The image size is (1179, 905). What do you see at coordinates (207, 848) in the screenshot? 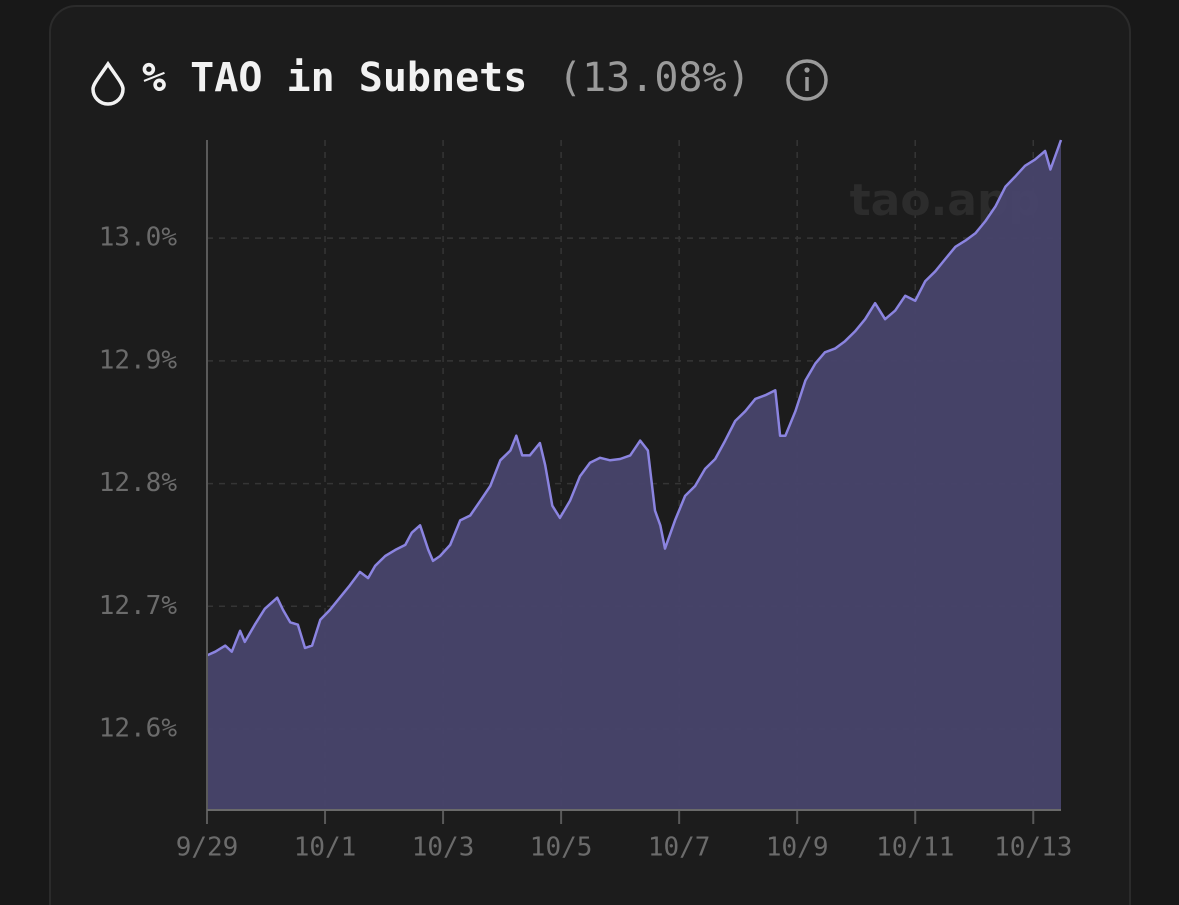
I see `x-tick-label: 9/29` at bounding box center [207, 848].